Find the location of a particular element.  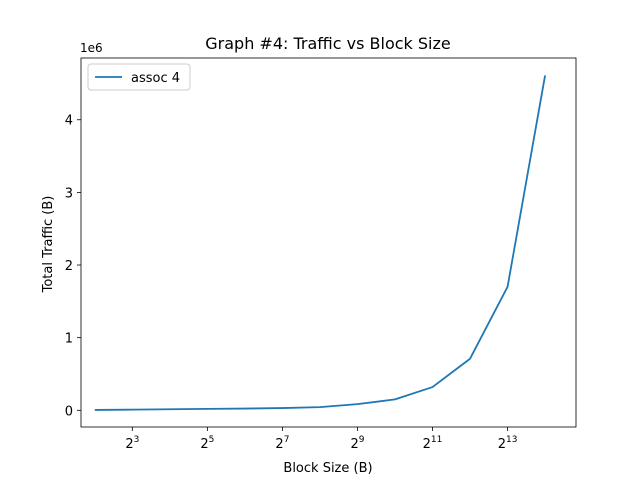

y-axis-ticks: 0 1 2 3 4 is located at coordinates (73, 266).